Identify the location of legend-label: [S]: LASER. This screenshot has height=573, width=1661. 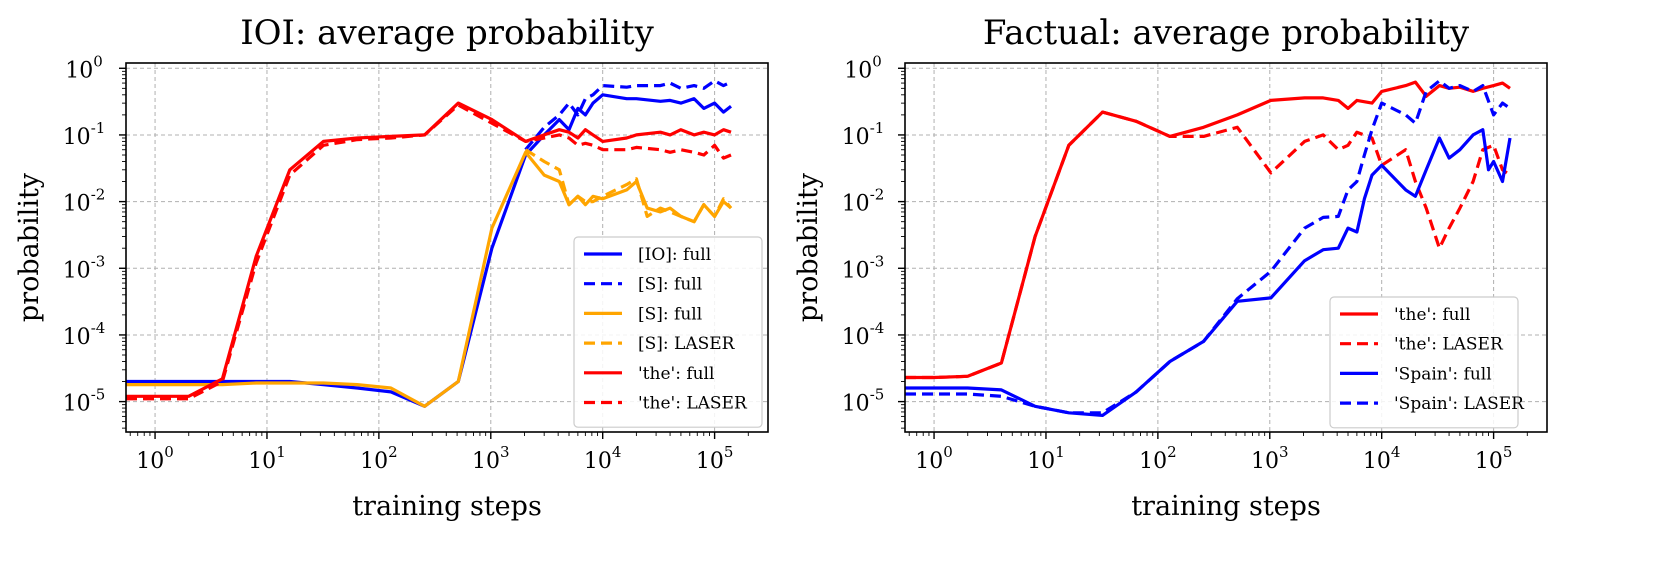
(687, 344).